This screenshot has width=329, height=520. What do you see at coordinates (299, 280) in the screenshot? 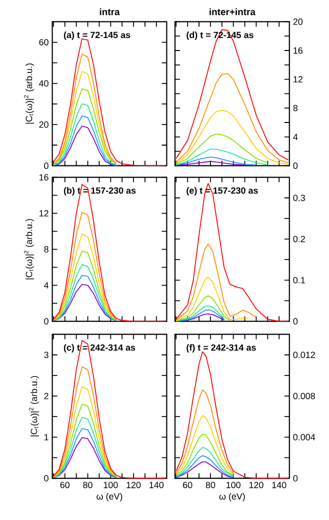
I see `y-tick-label: 0.1` at bounding box center [299, 280].